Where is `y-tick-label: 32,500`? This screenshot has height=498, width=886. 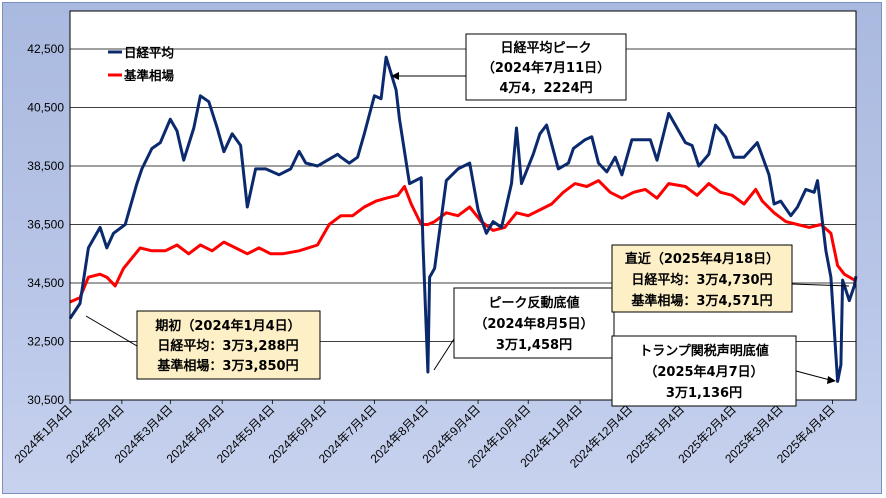 y-tick-label: 32,500 is located at coordinates (45, 342).